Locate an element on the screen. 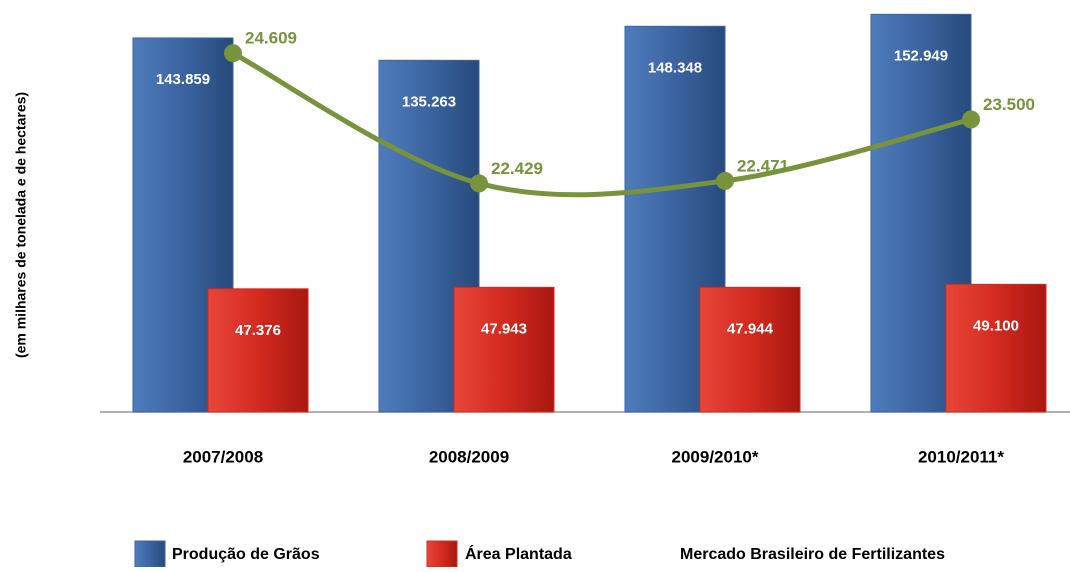 The image size is (1070, 572). x-tick-label: 2007/2008 is located at coordinates (223, 456).